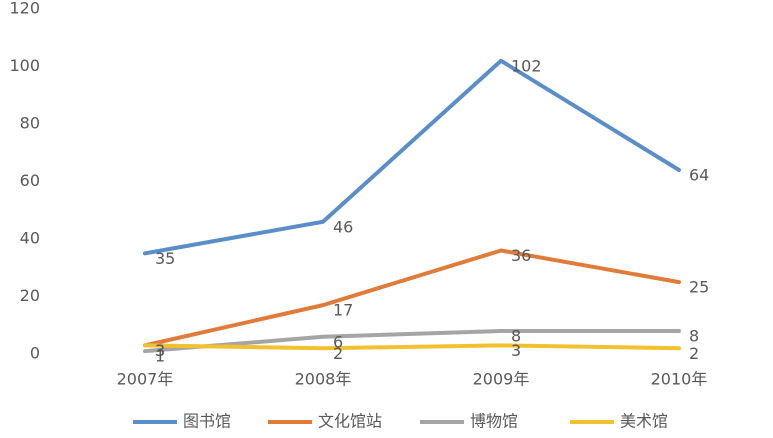  I want to click on y-tick-label: 80, so click(30, 123).